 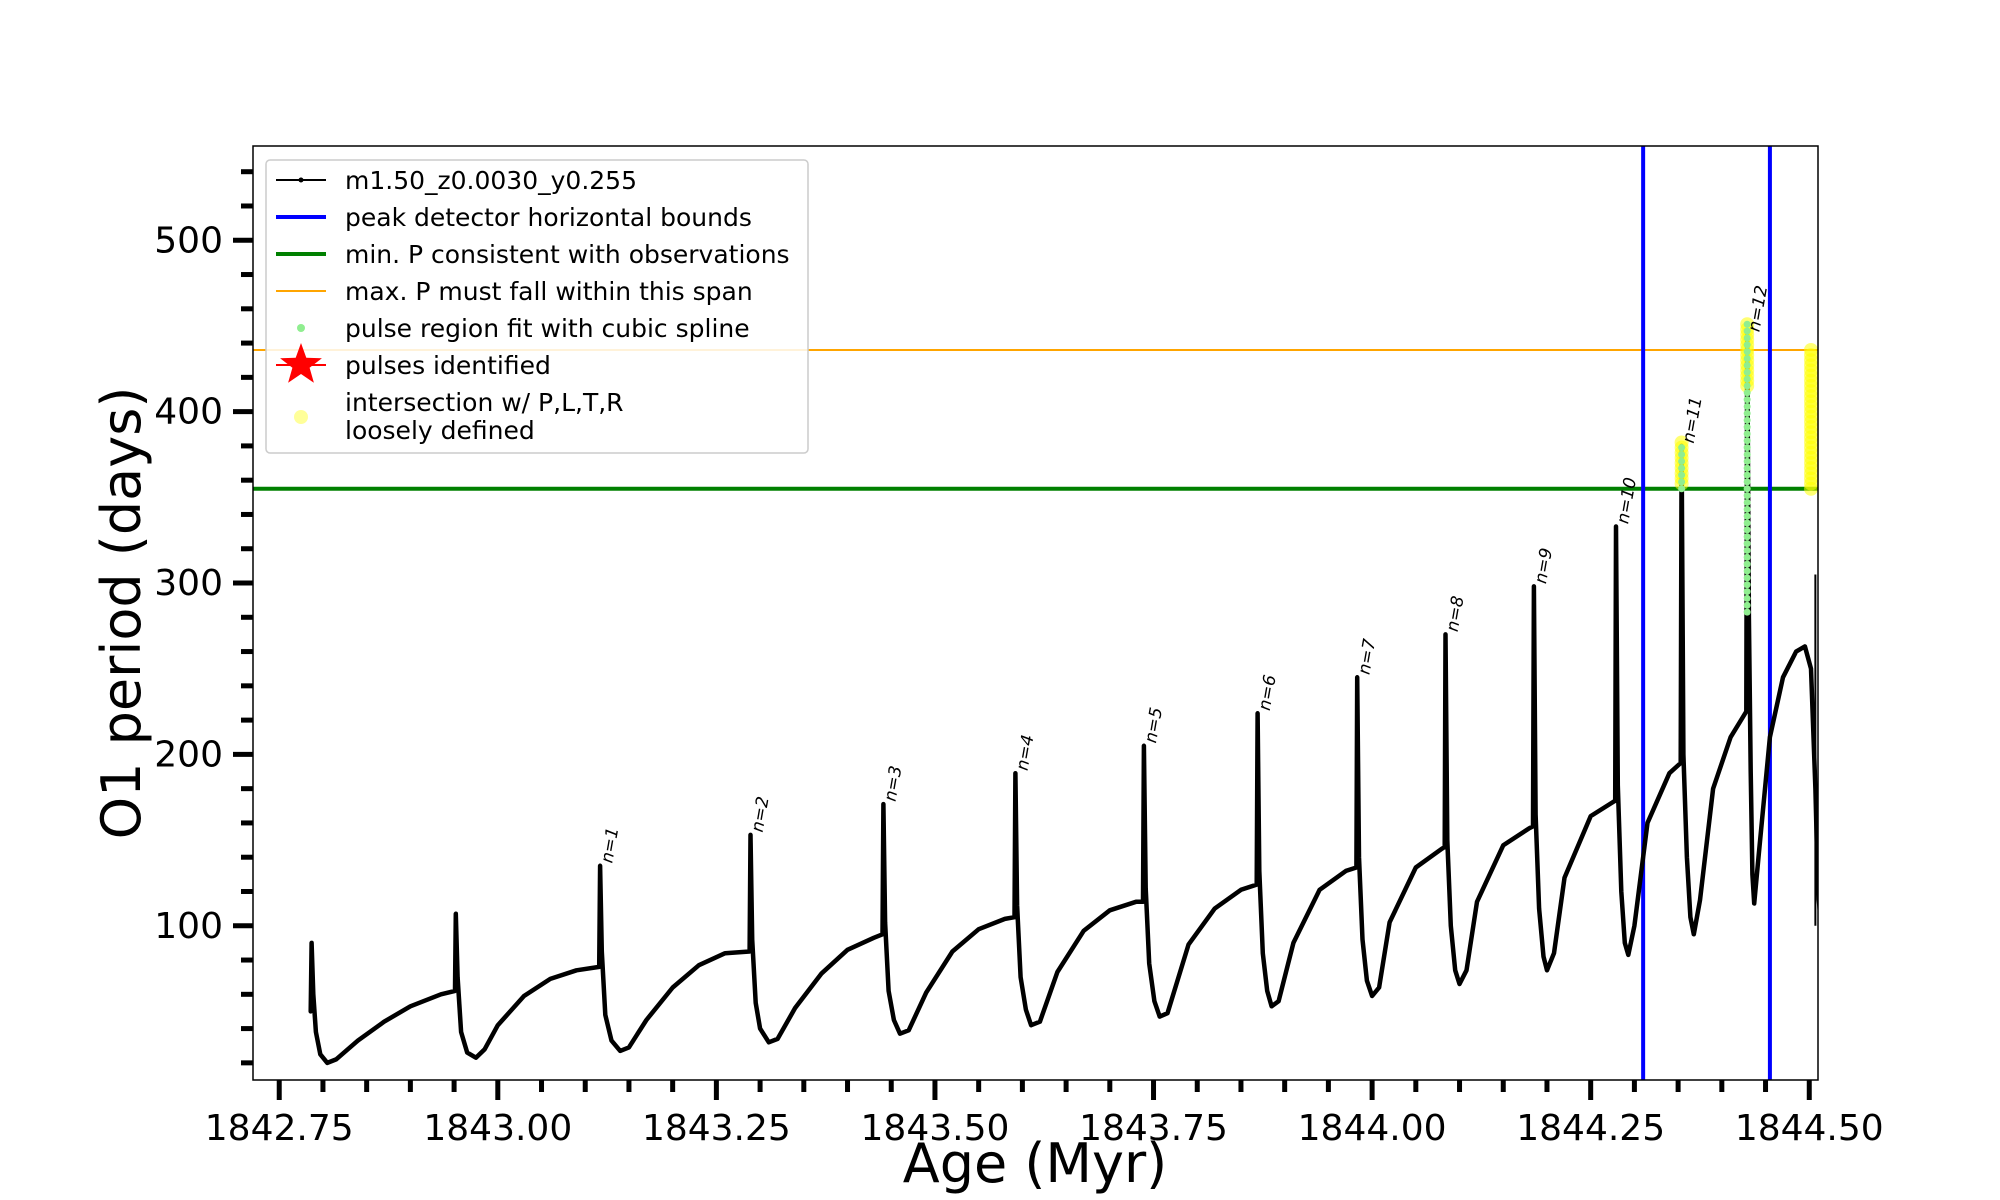 I want to click on pulse-label-9: n=9, so click(x=1544, y=565).